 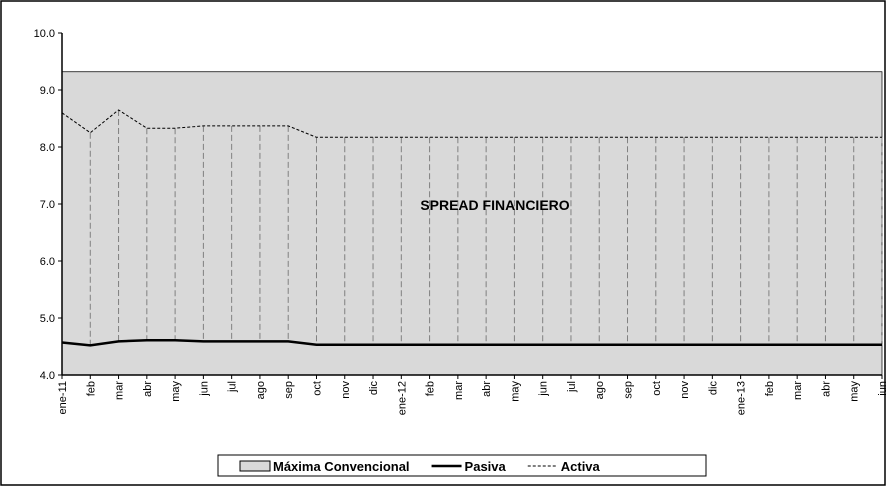 I want to click on y-tick-label: 7.0, so click(x=47, y=205).